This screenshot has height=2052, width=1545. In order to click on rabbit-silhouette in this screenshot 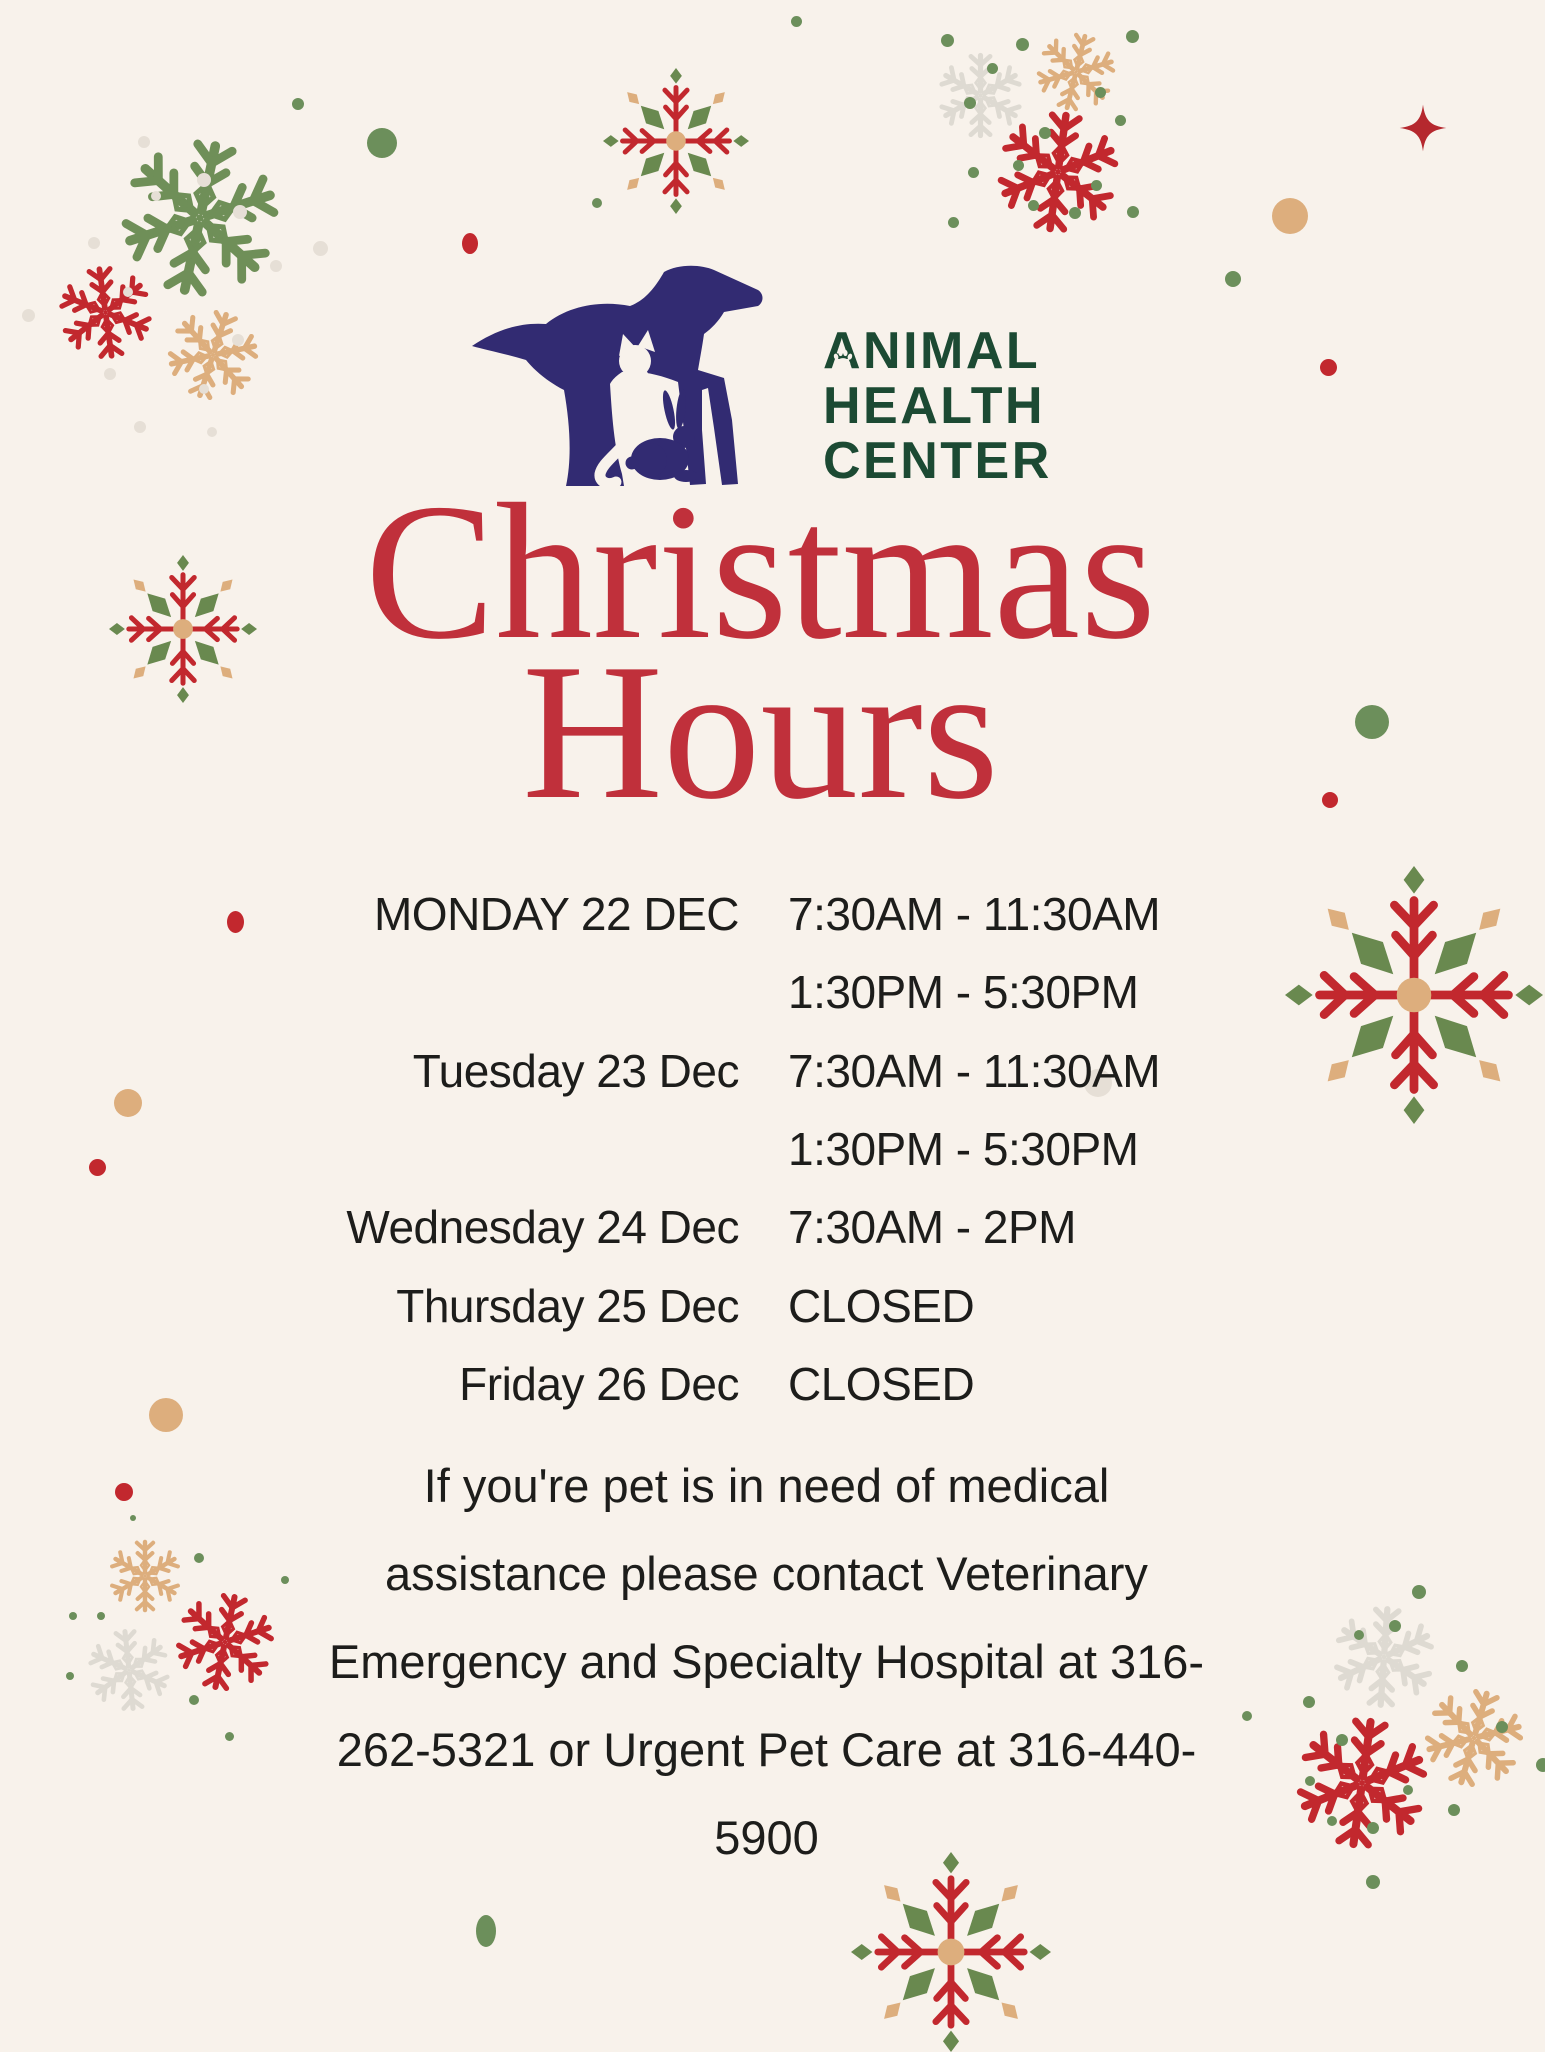, I will do `click(661, 435)`.